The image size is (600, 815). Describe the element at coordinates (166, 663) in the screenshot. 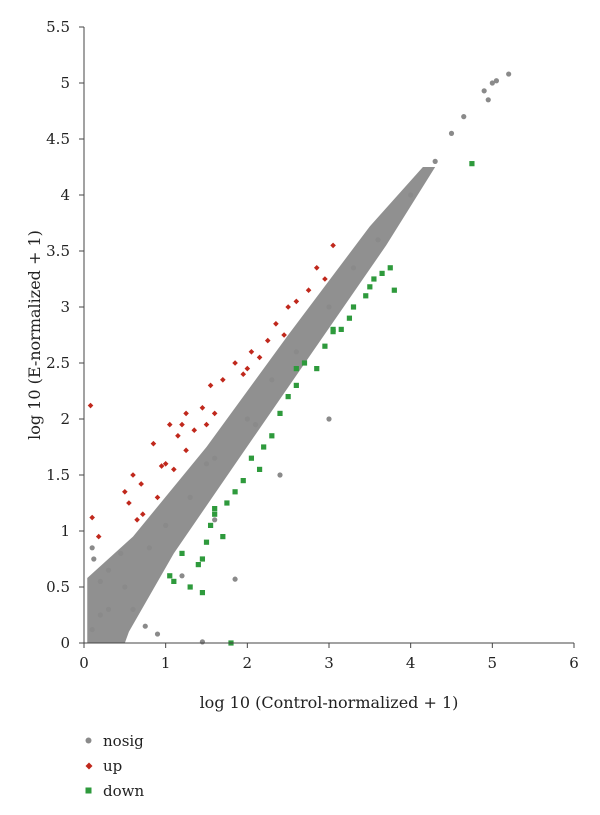

I see `x-tick-label: 1` at that location.